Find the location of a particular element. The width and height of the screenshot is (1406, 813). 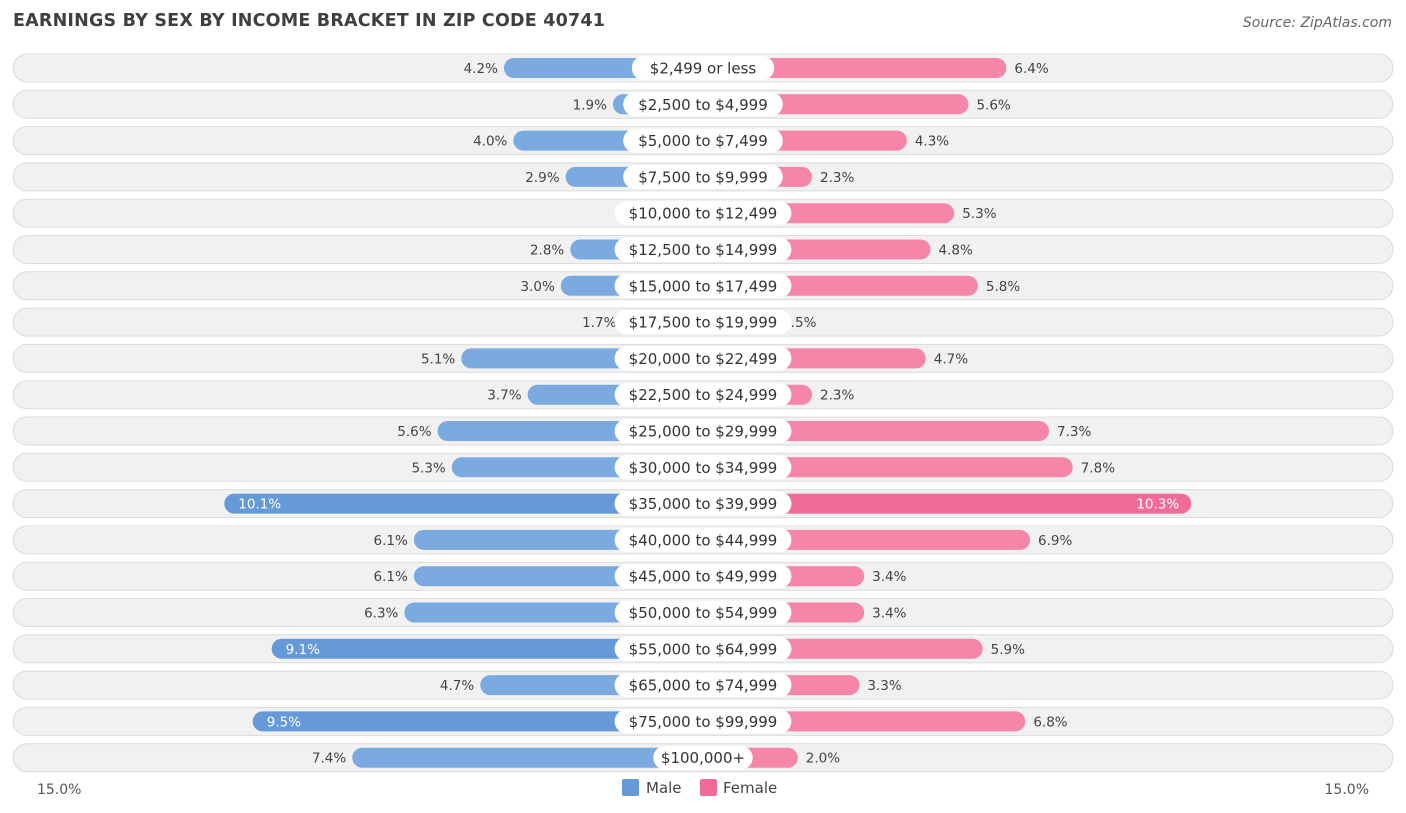

female-value-label: 5.6% is located at coordinates (993, 105).